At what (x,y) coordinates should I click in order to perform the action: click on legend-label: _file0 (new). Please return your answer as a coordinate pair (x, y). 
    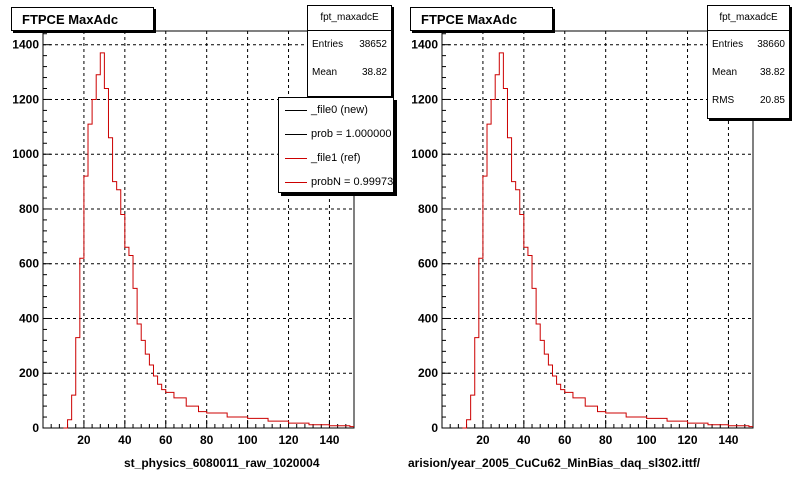
    Looking at the image, I should click on (339, 110).